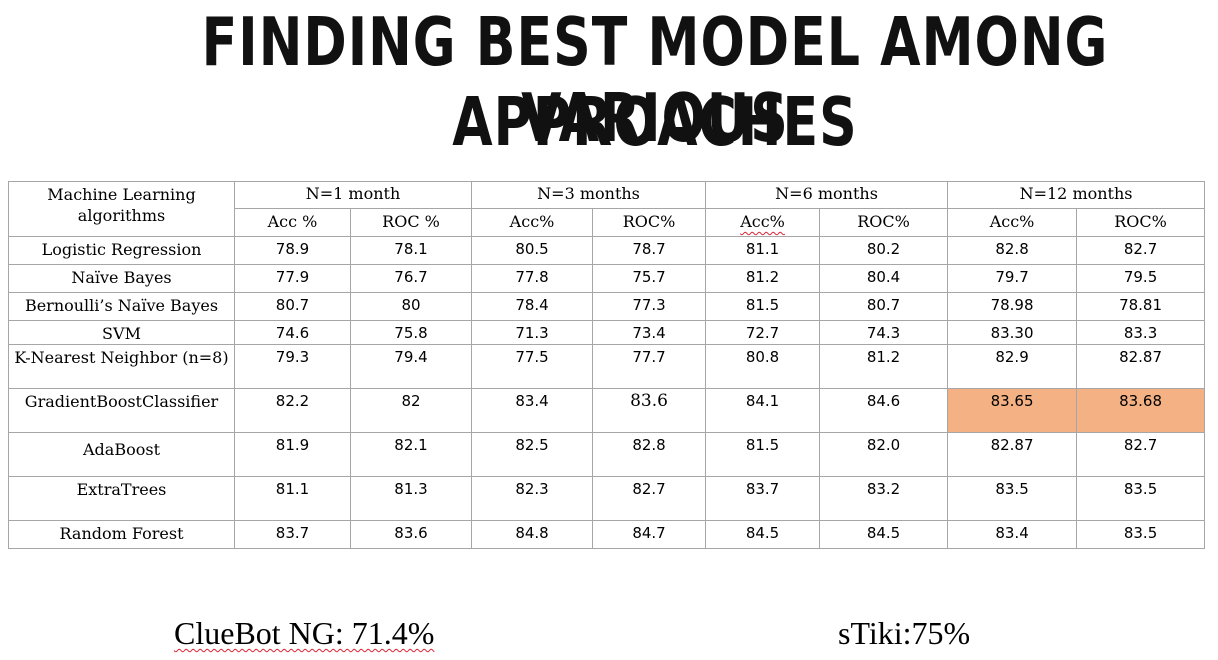 This screenshot has width=1218, height=660. Describe the element at coordinates (532, 278) in the screenshot. I see `value-cell: 77.8` at that location.